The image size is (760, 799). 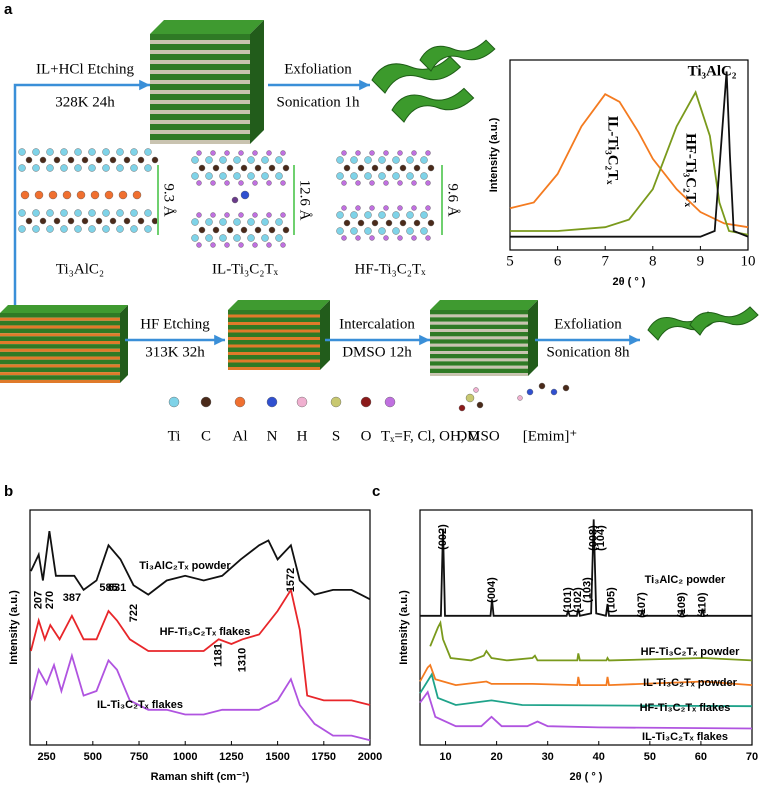 I want to click on label: O, so click(x=366, y=436).